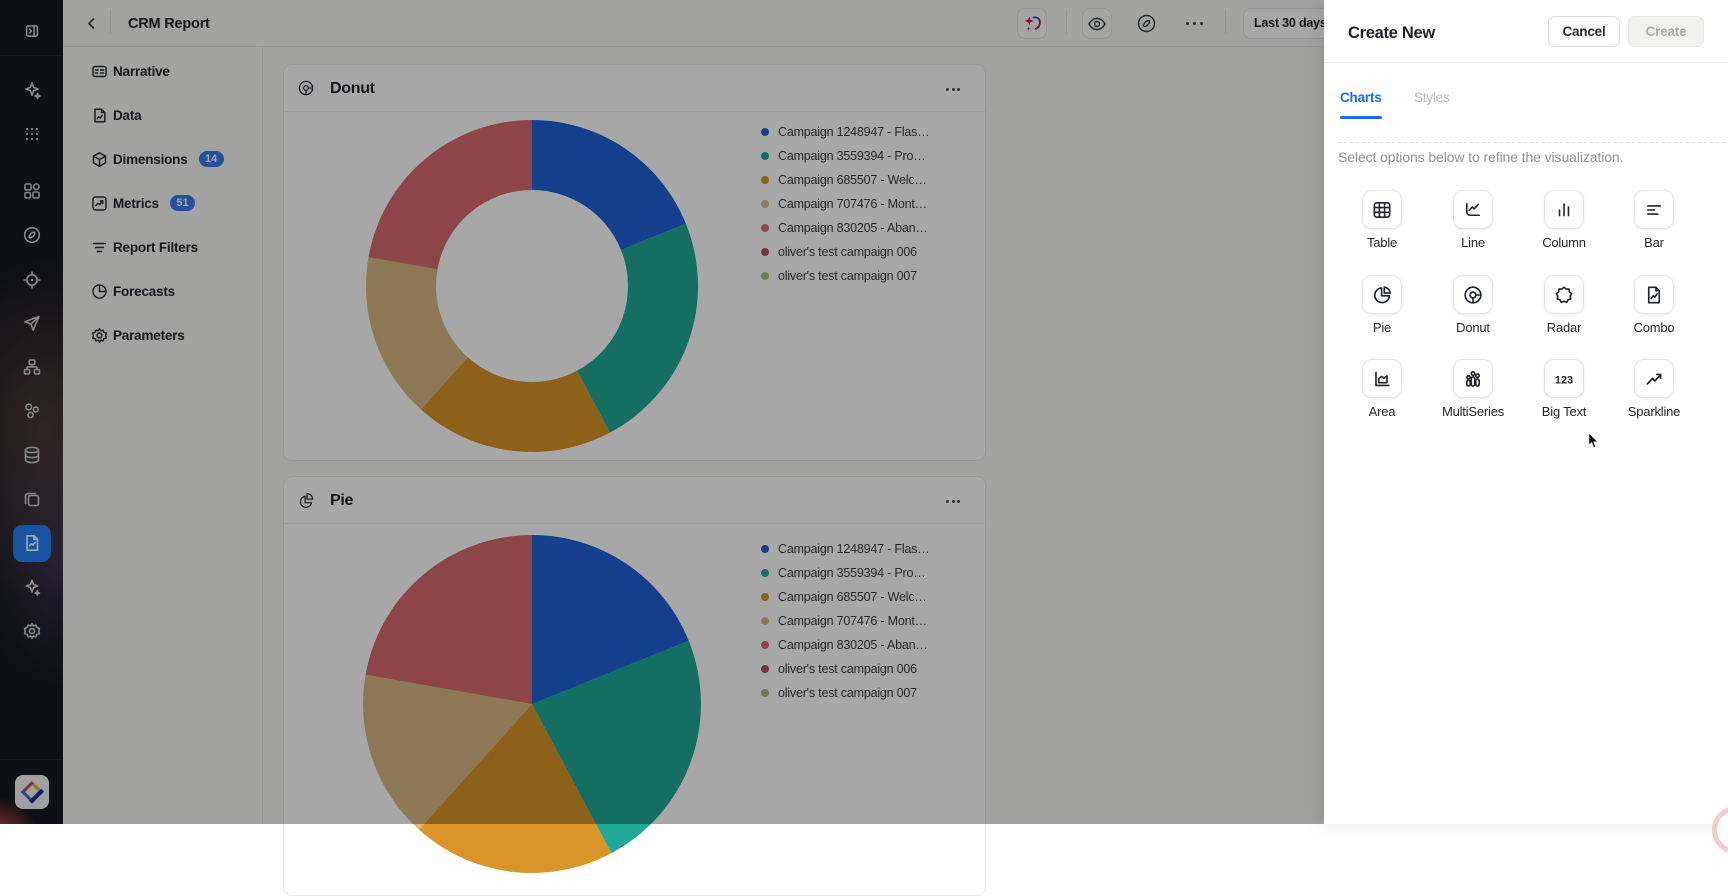 The width and height of the screenshot is (1728, 896). Describe the element at coordinates (1564, 380) in the screenshot. I see `svg-text: 123` at that location.